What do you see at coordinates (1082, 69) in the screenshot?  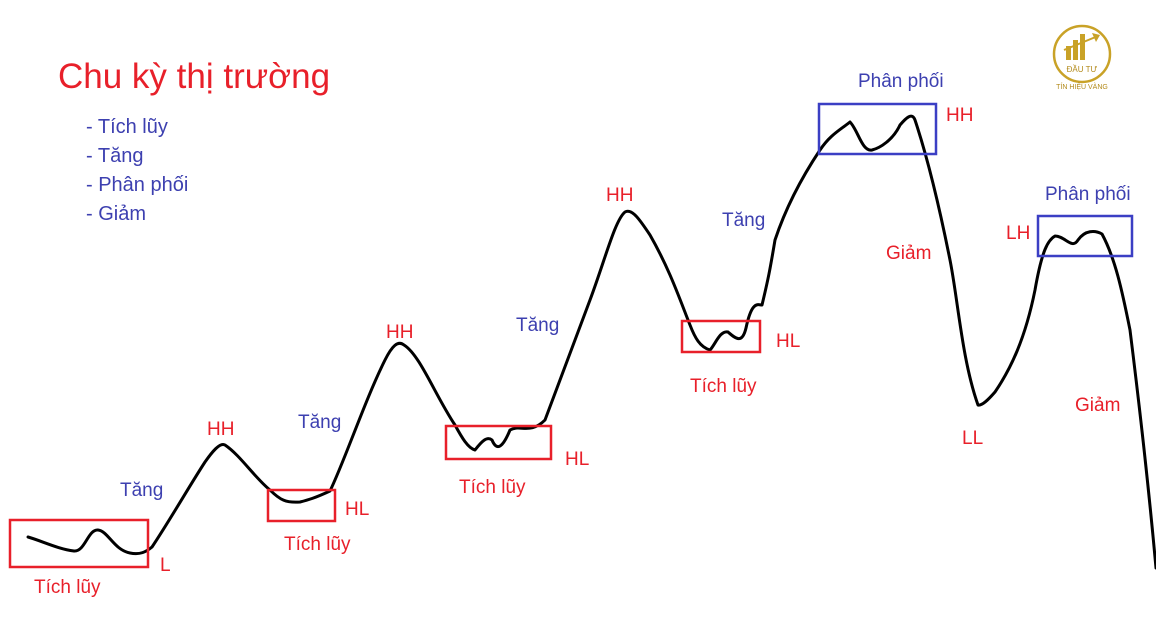 I see `logo-text-line1: ĐẦU TƯ` at bounding box center [1082, 69].